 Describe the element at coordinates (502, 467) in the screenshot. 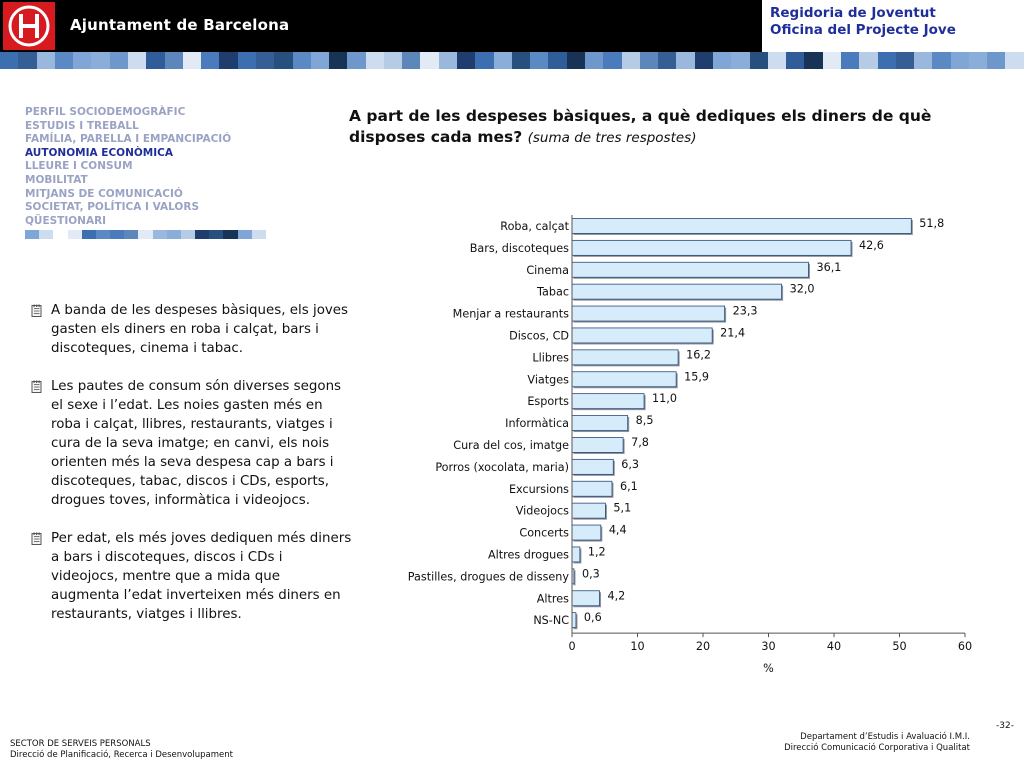

I see `category-label: Porros (xocolata, maria)` at that location.